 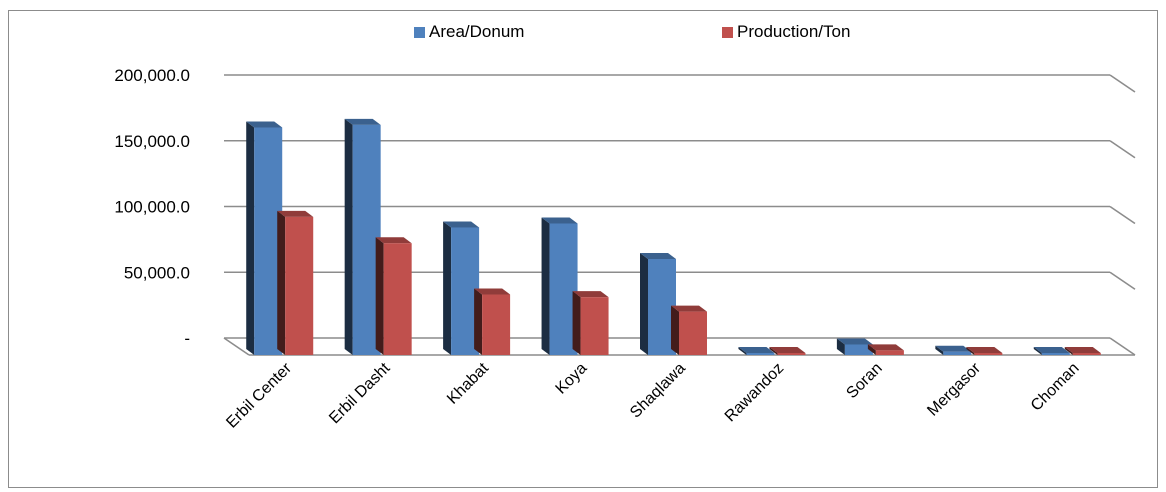 I want to click on legend-swatch-area, so click(x=419, y=32).